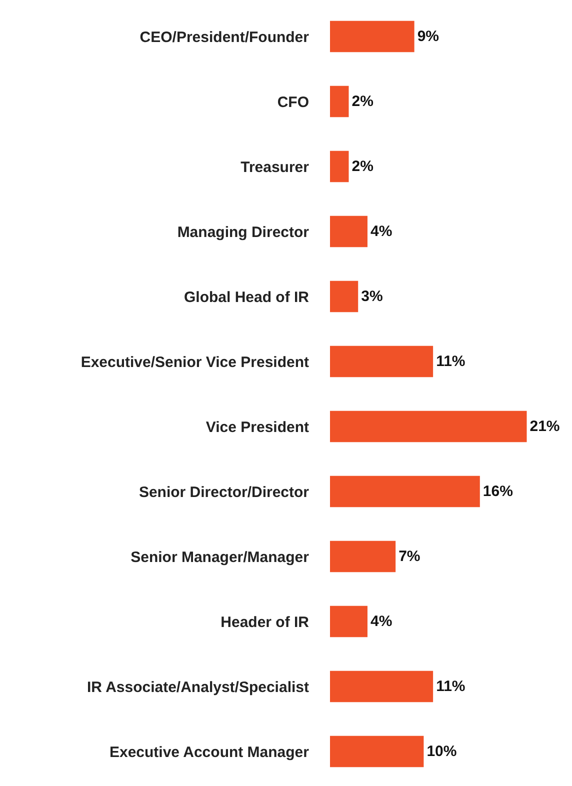  I want to click on y-tick-label: Vice President, so click(257, 427).